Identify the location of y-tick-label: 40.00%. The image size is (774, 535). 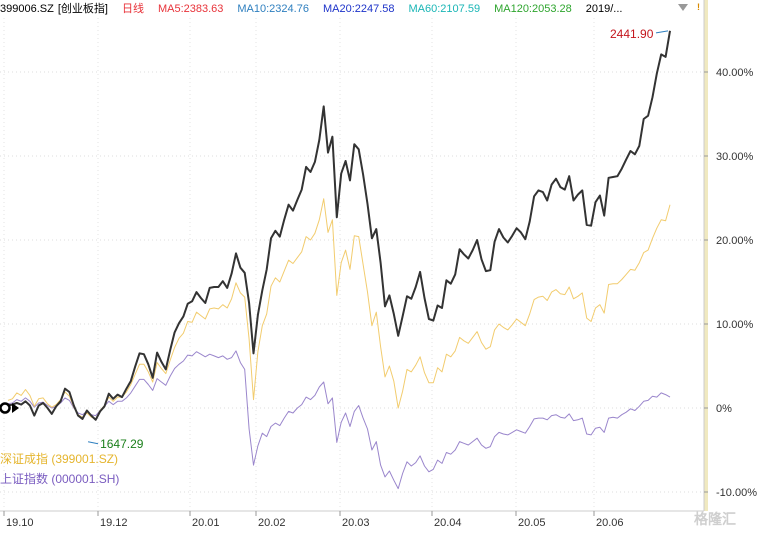
(735, 73).